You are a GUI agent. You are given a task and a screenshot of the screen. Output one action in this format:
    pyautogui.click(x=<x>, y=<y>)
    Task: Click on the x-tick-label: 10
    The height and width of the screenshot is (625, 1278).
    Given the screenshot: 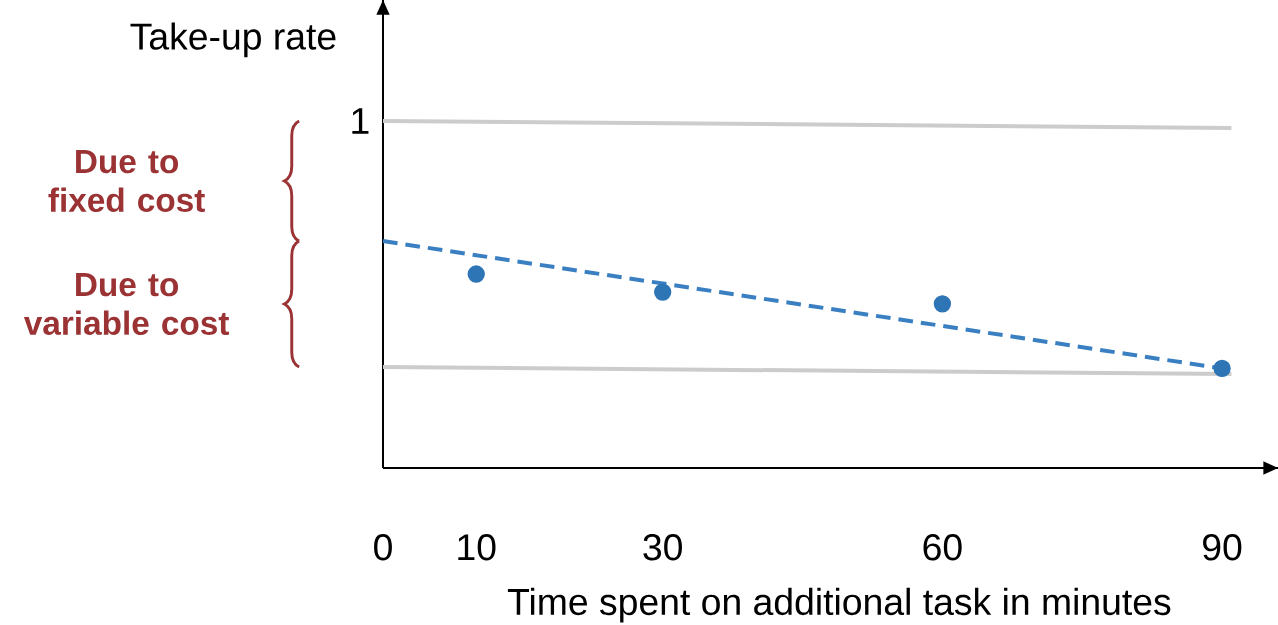 What is the action you would take?
    pyautogui.click(x=477, y=547)
    